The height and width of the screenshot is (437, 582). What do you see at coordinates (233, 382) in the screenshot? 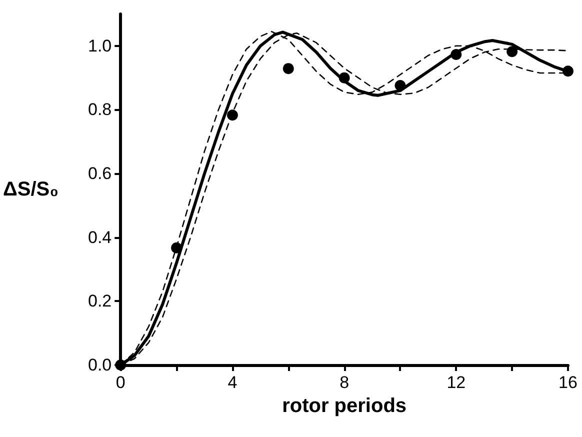
I see `x-tick-label: 4` at bounding box center [233, 382].